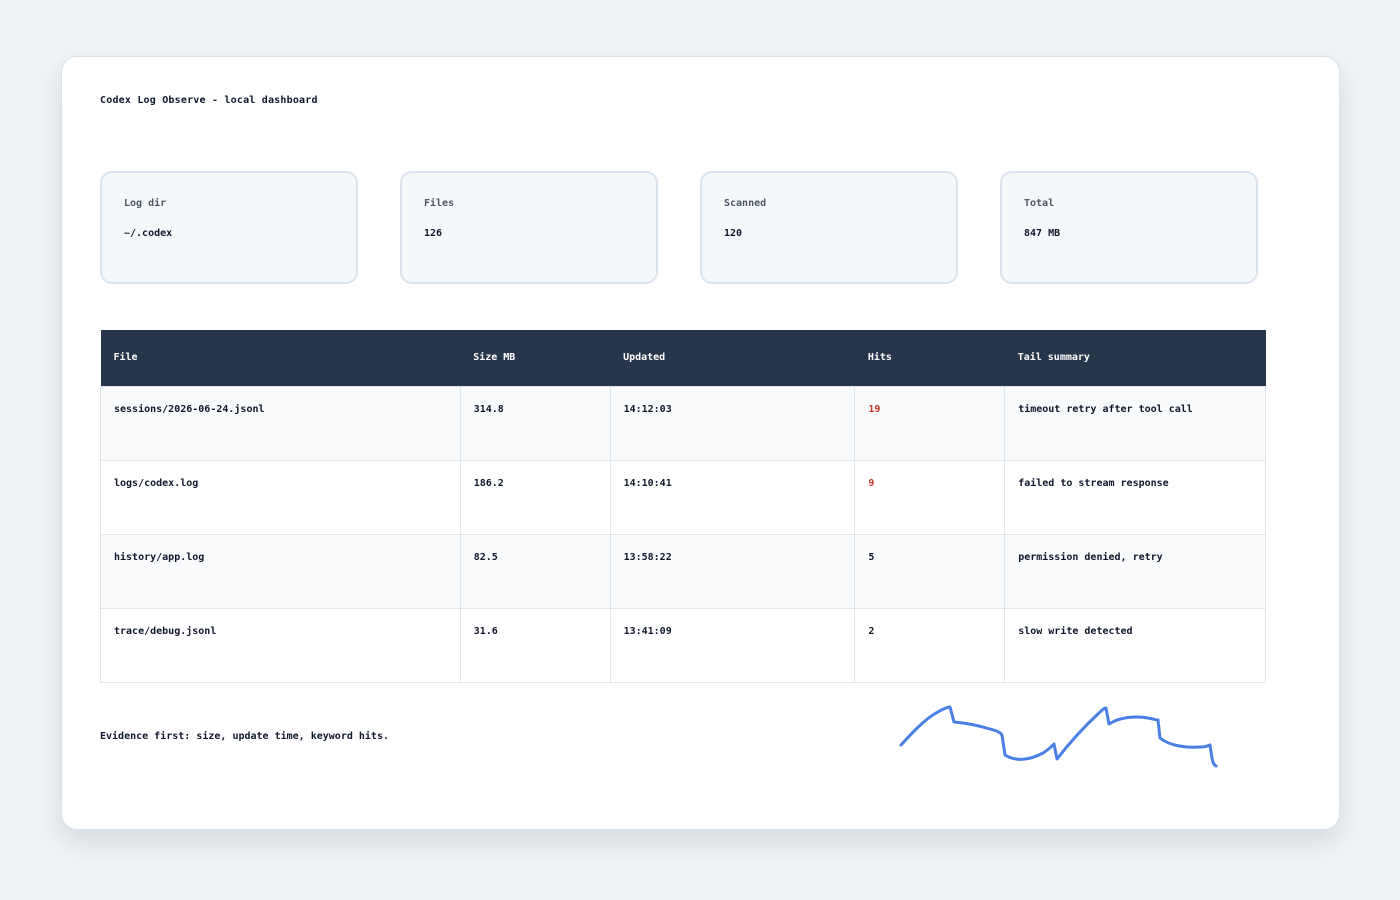 This screenshot has height=900, width=1400. I want to click on cell-hits: 2, so click(930, 645).